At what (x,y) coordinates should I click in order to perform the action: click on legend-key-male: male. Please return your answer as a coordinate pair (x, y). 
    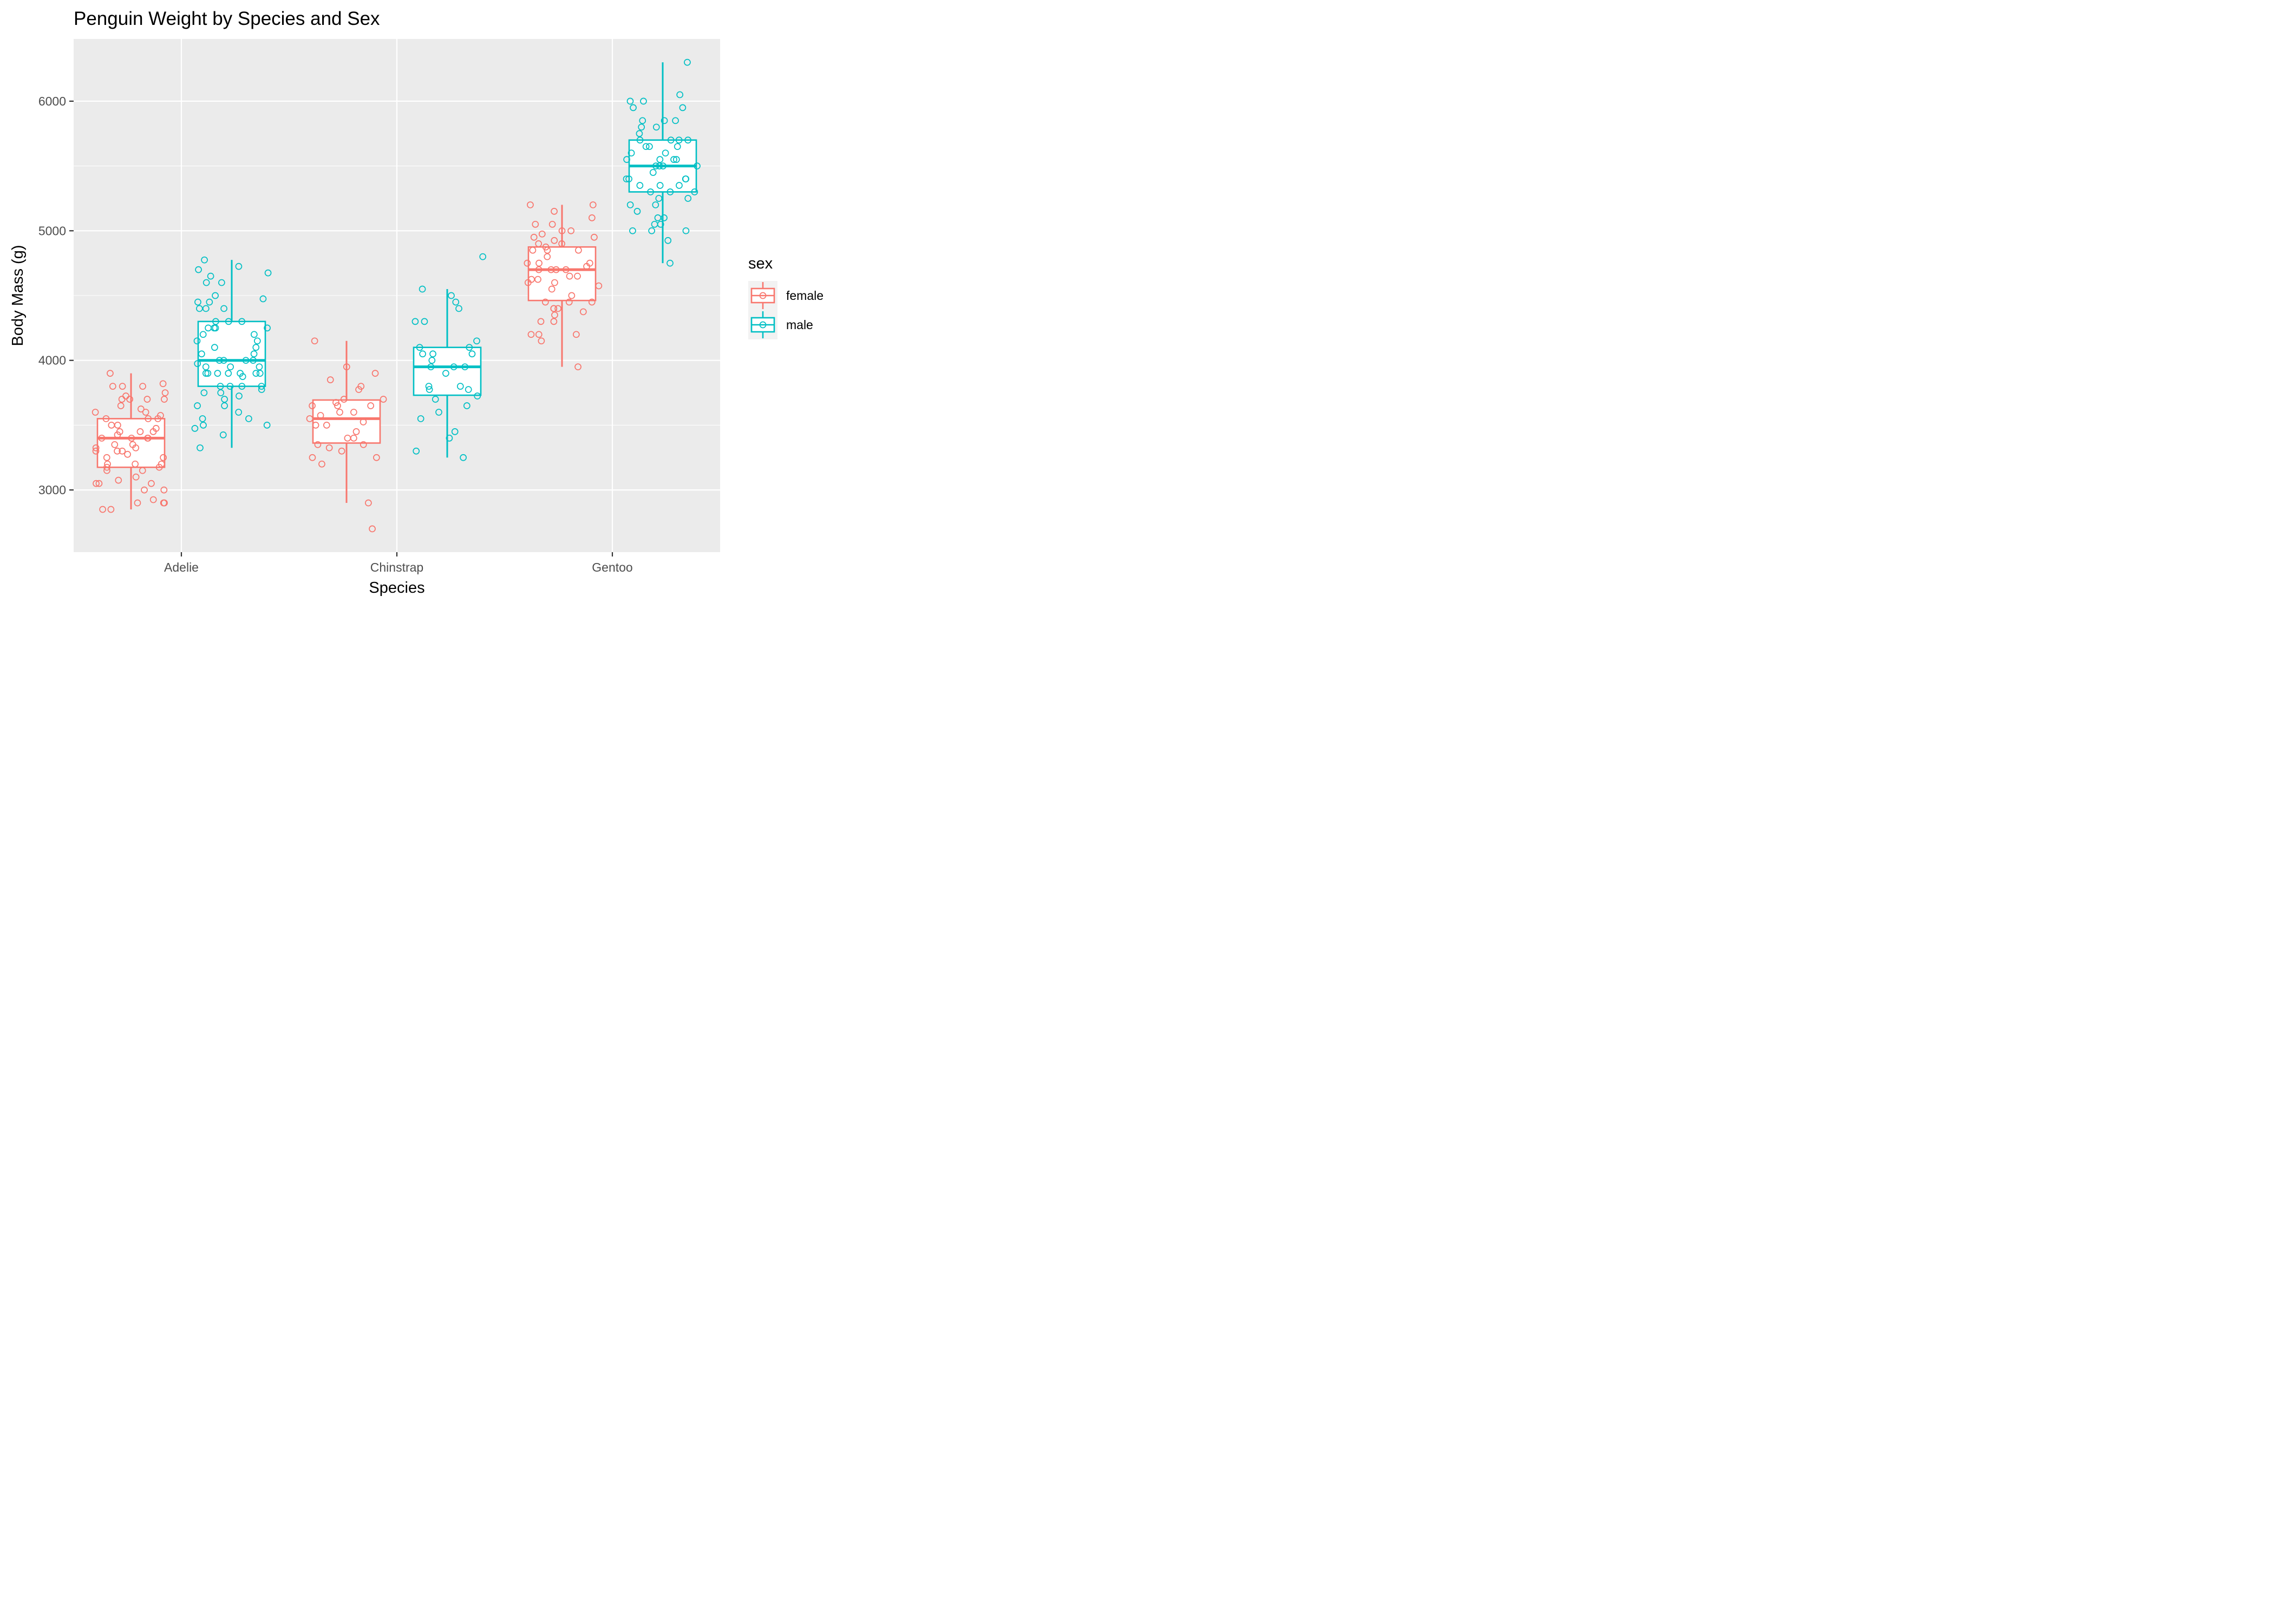
    Looking at the image, I should click on (780, 324).